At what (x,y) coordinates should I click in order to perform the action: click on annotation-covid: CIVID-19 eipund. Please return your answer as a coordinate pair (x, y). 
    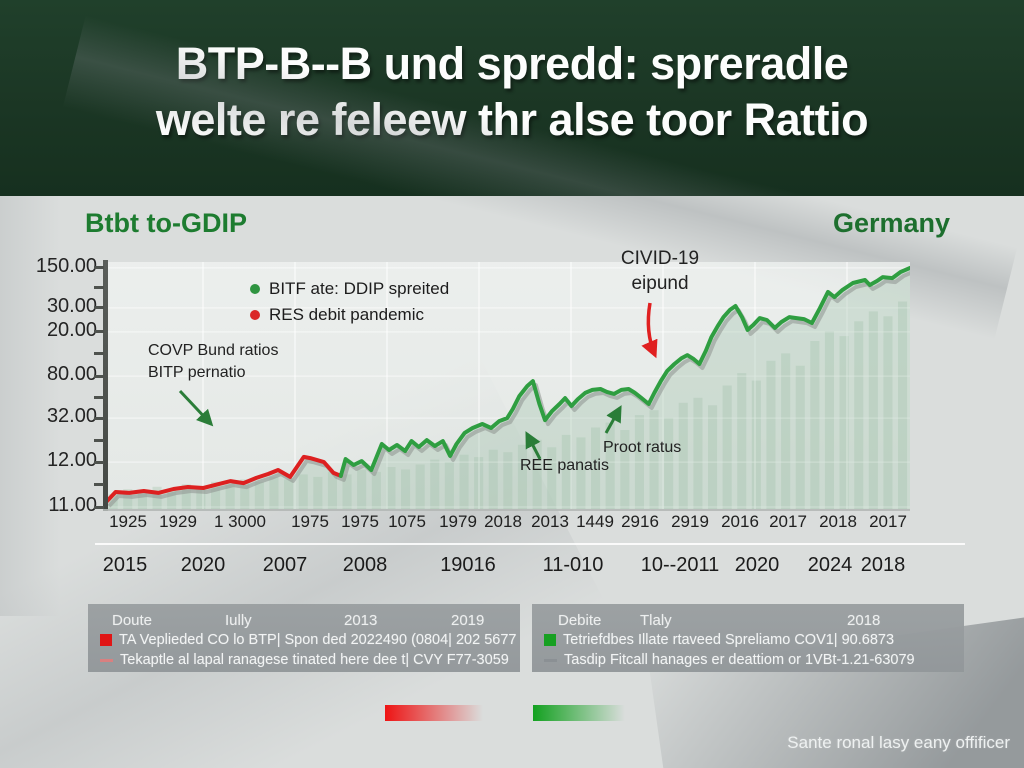
    Looking at the image, I should click on (660, 271).